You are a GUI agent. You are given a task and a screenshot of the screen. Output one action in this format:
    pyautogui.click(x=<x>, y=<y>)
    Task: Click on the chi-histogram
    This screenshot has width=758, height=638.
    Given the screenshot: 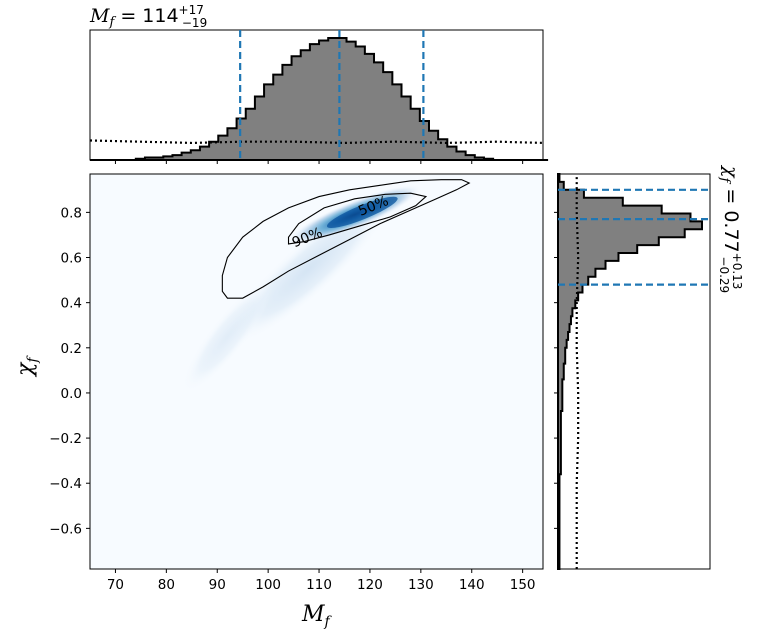 What is the action you would take?
    pyautogui.click(x=630, y=371)
    